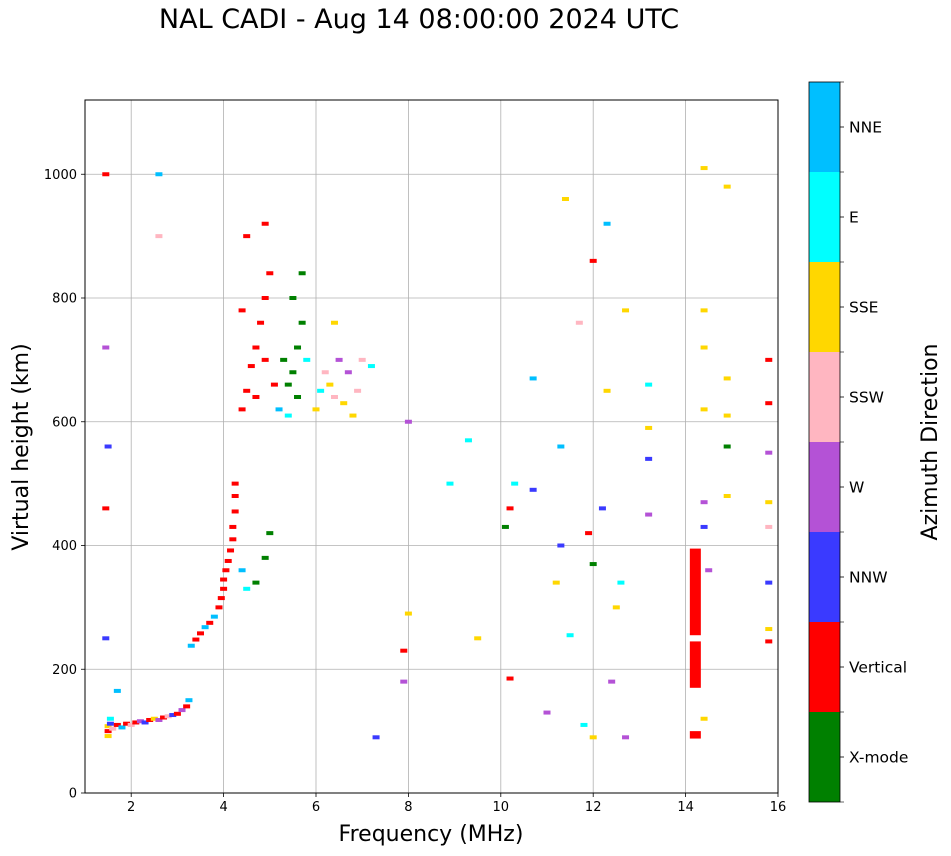 The image size is (951, 856). Describe the element at coordinates (21, 446) in the screenshot. I see `y-axis-label: Virtual height (km)` at that location.